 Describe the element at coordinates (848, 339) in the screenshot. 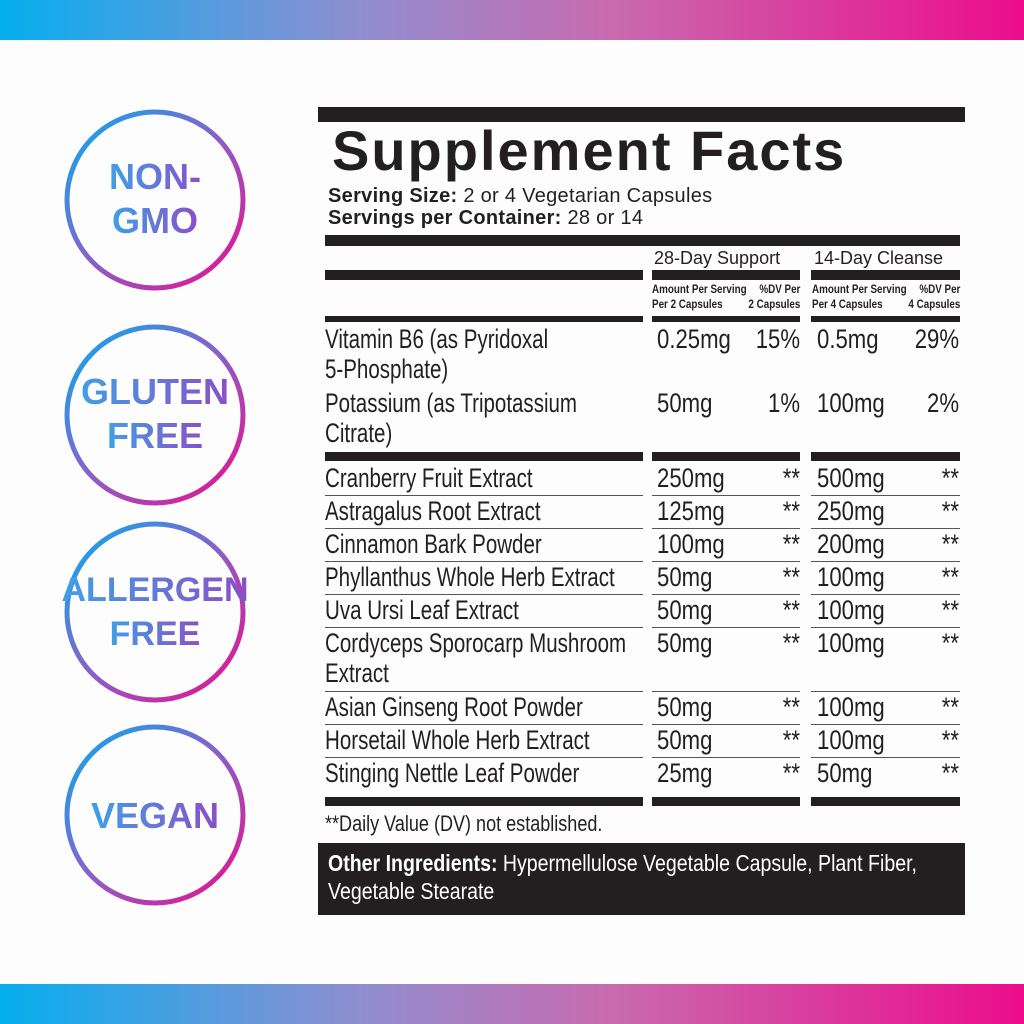

I see `amount-14-day: 0.5mg` at that location.